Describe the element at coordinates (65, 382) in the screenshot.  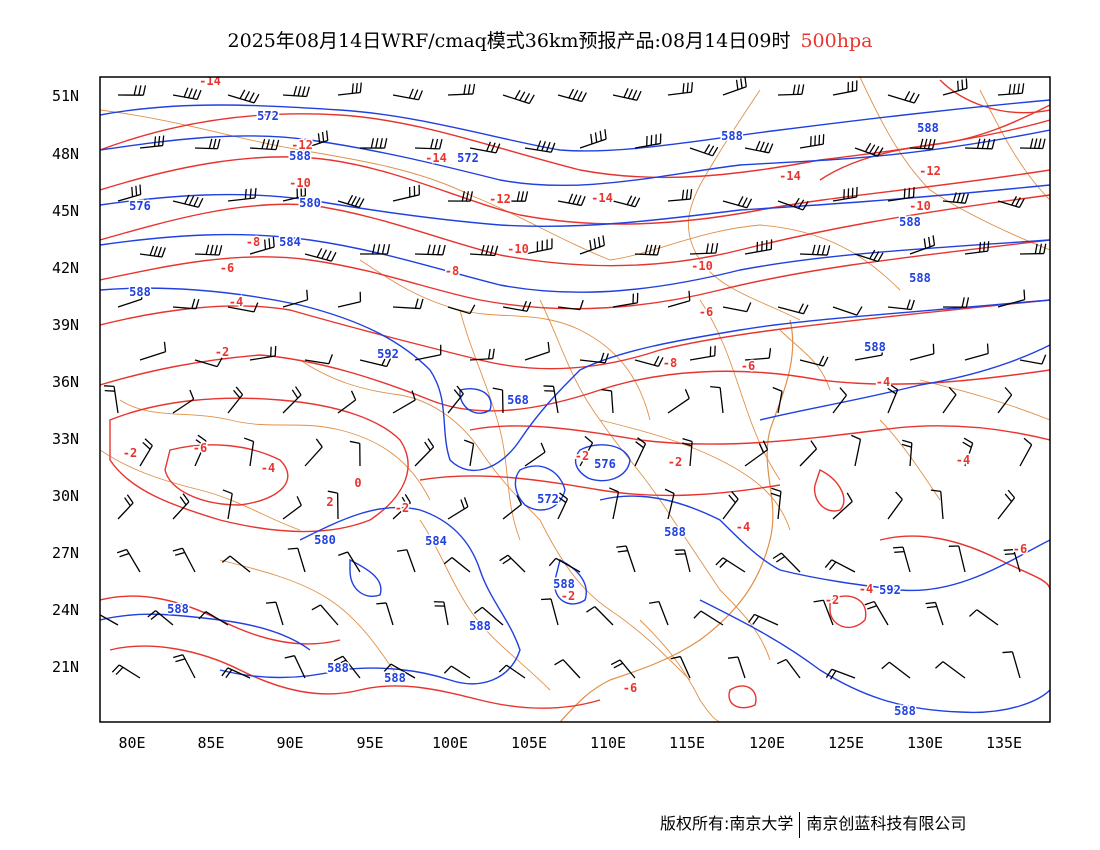
I see `lat-label: 36N` at that location.